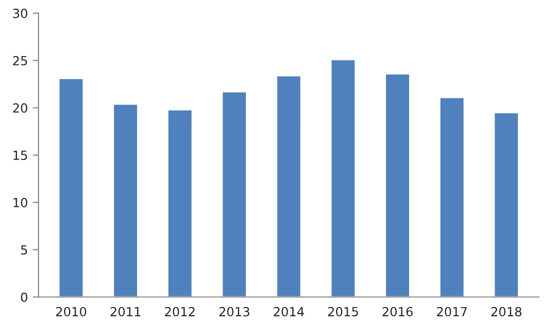 This screenshot has width=550, height=330. I want to click on x-tick-label: 2018, so click(506, 311).